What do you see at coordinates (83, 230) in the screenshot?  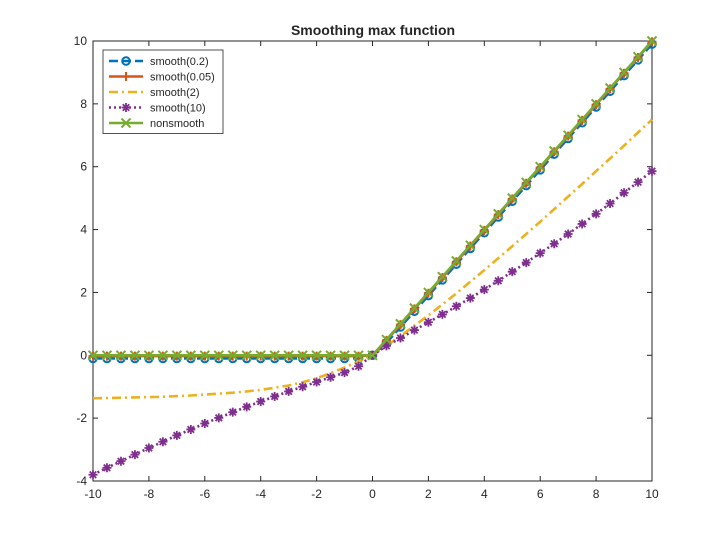 I see `y-tick-label: 4` at bounding box center [83, 230].